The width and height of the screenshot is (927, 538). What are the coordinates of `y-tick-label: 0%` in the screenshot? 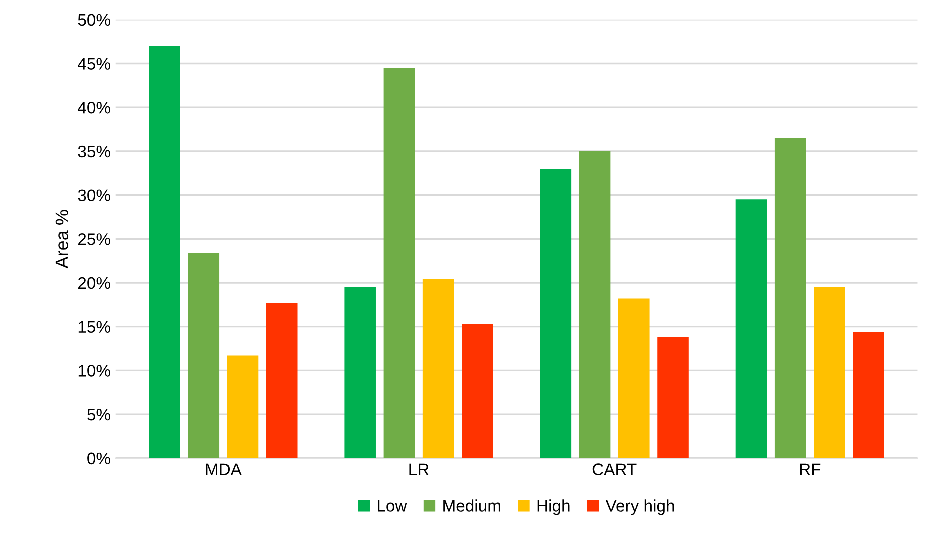 It's located at (99, 458).